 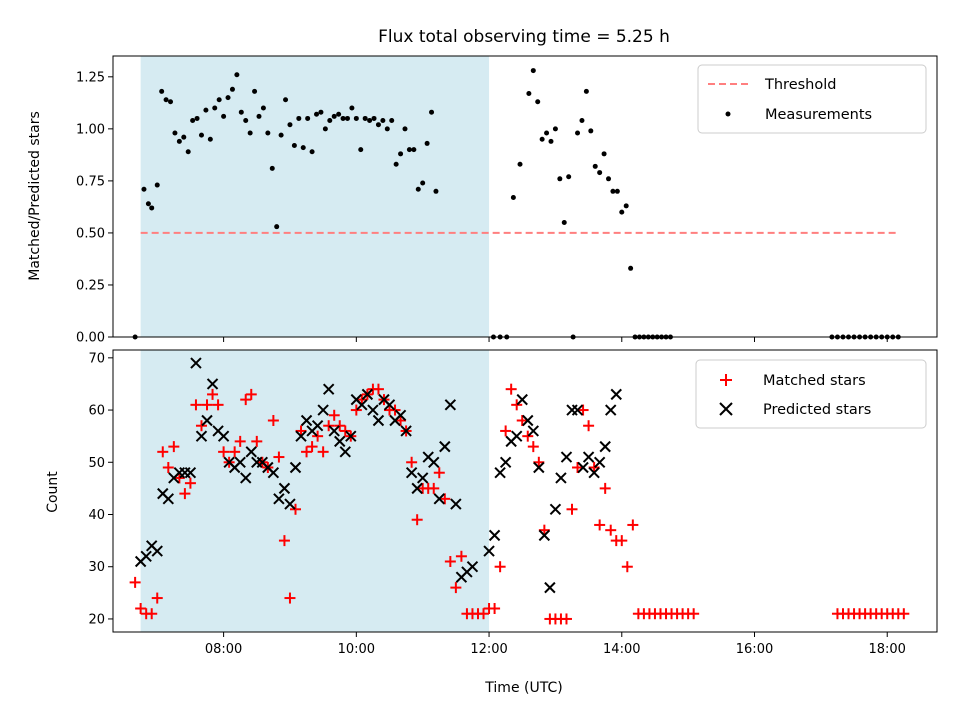 I want to click on bottom-y-tick-label: 60, so click(x=96, y=411).